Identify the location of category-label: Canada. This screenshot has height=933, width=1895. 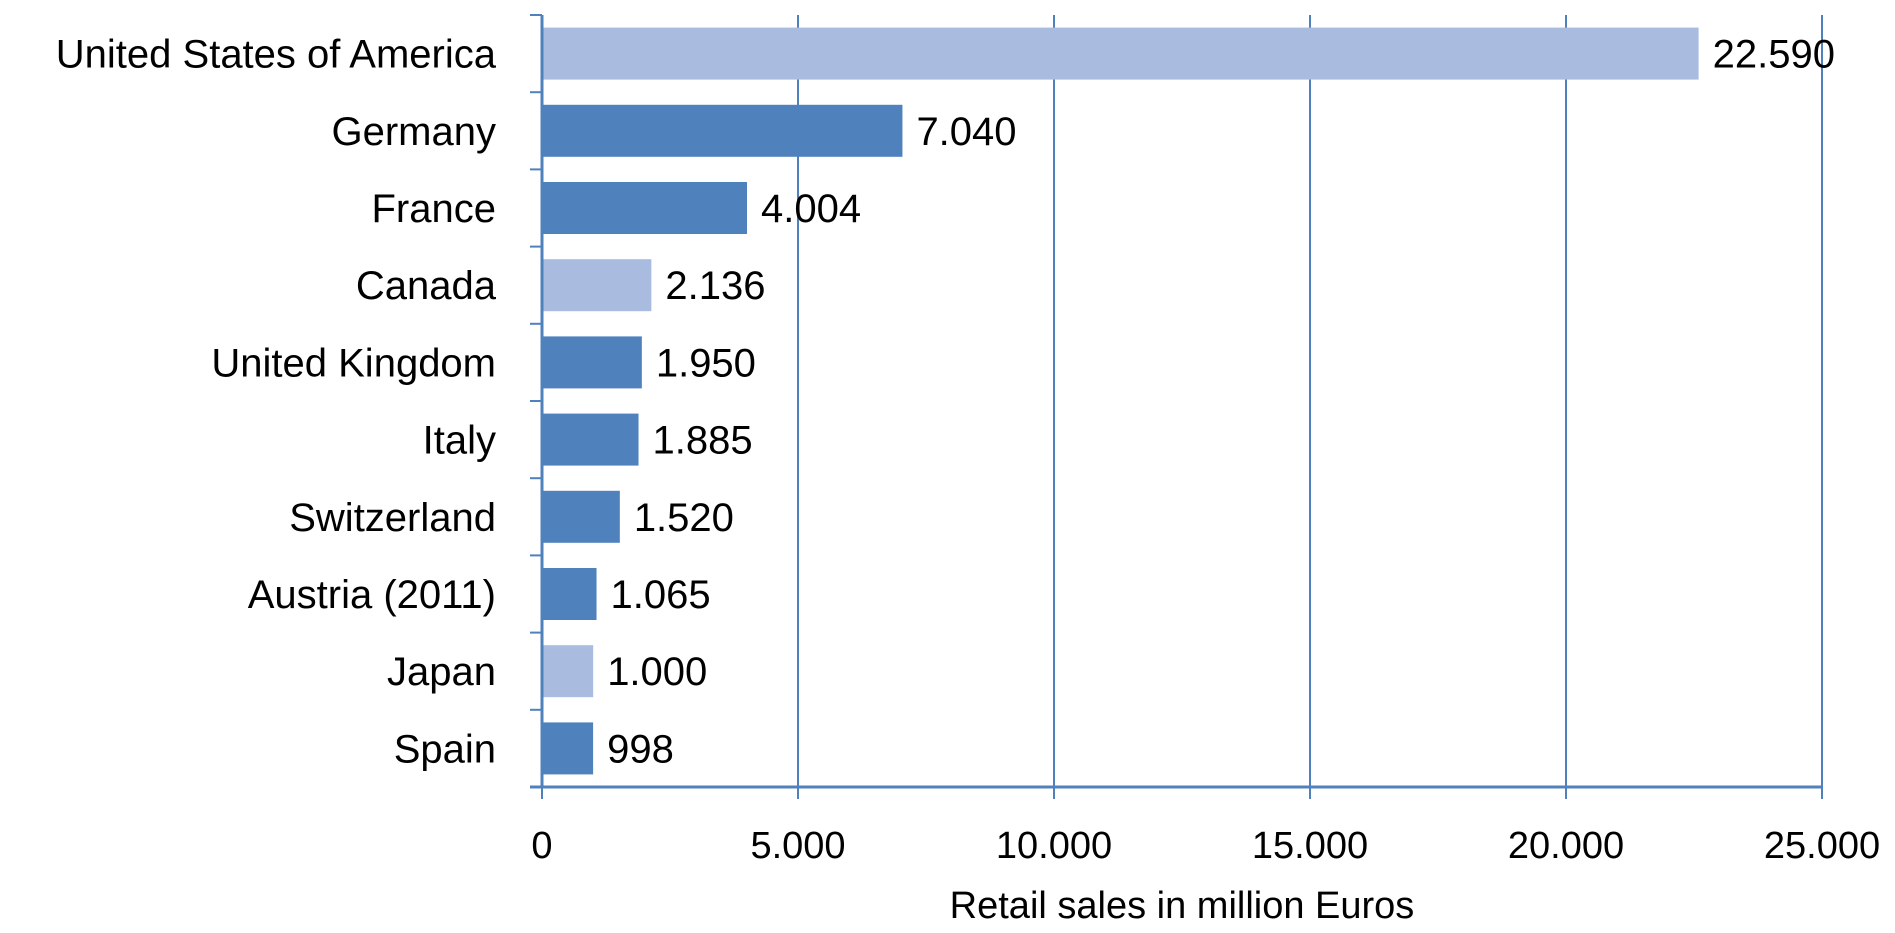
(426, 286).